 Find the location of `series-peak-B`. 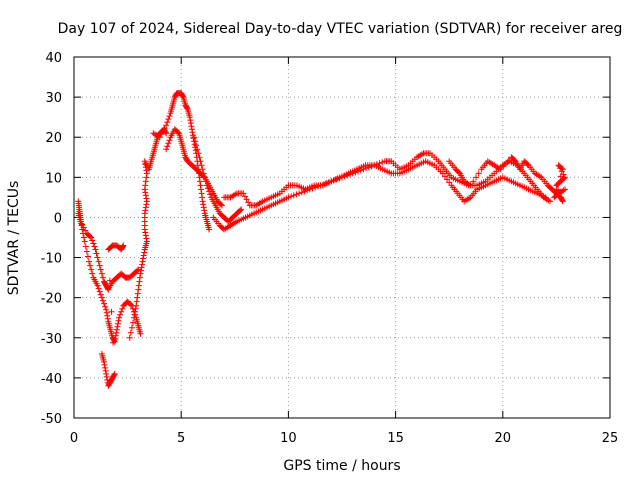

series-peak-B is located at coordinates (194, 167).